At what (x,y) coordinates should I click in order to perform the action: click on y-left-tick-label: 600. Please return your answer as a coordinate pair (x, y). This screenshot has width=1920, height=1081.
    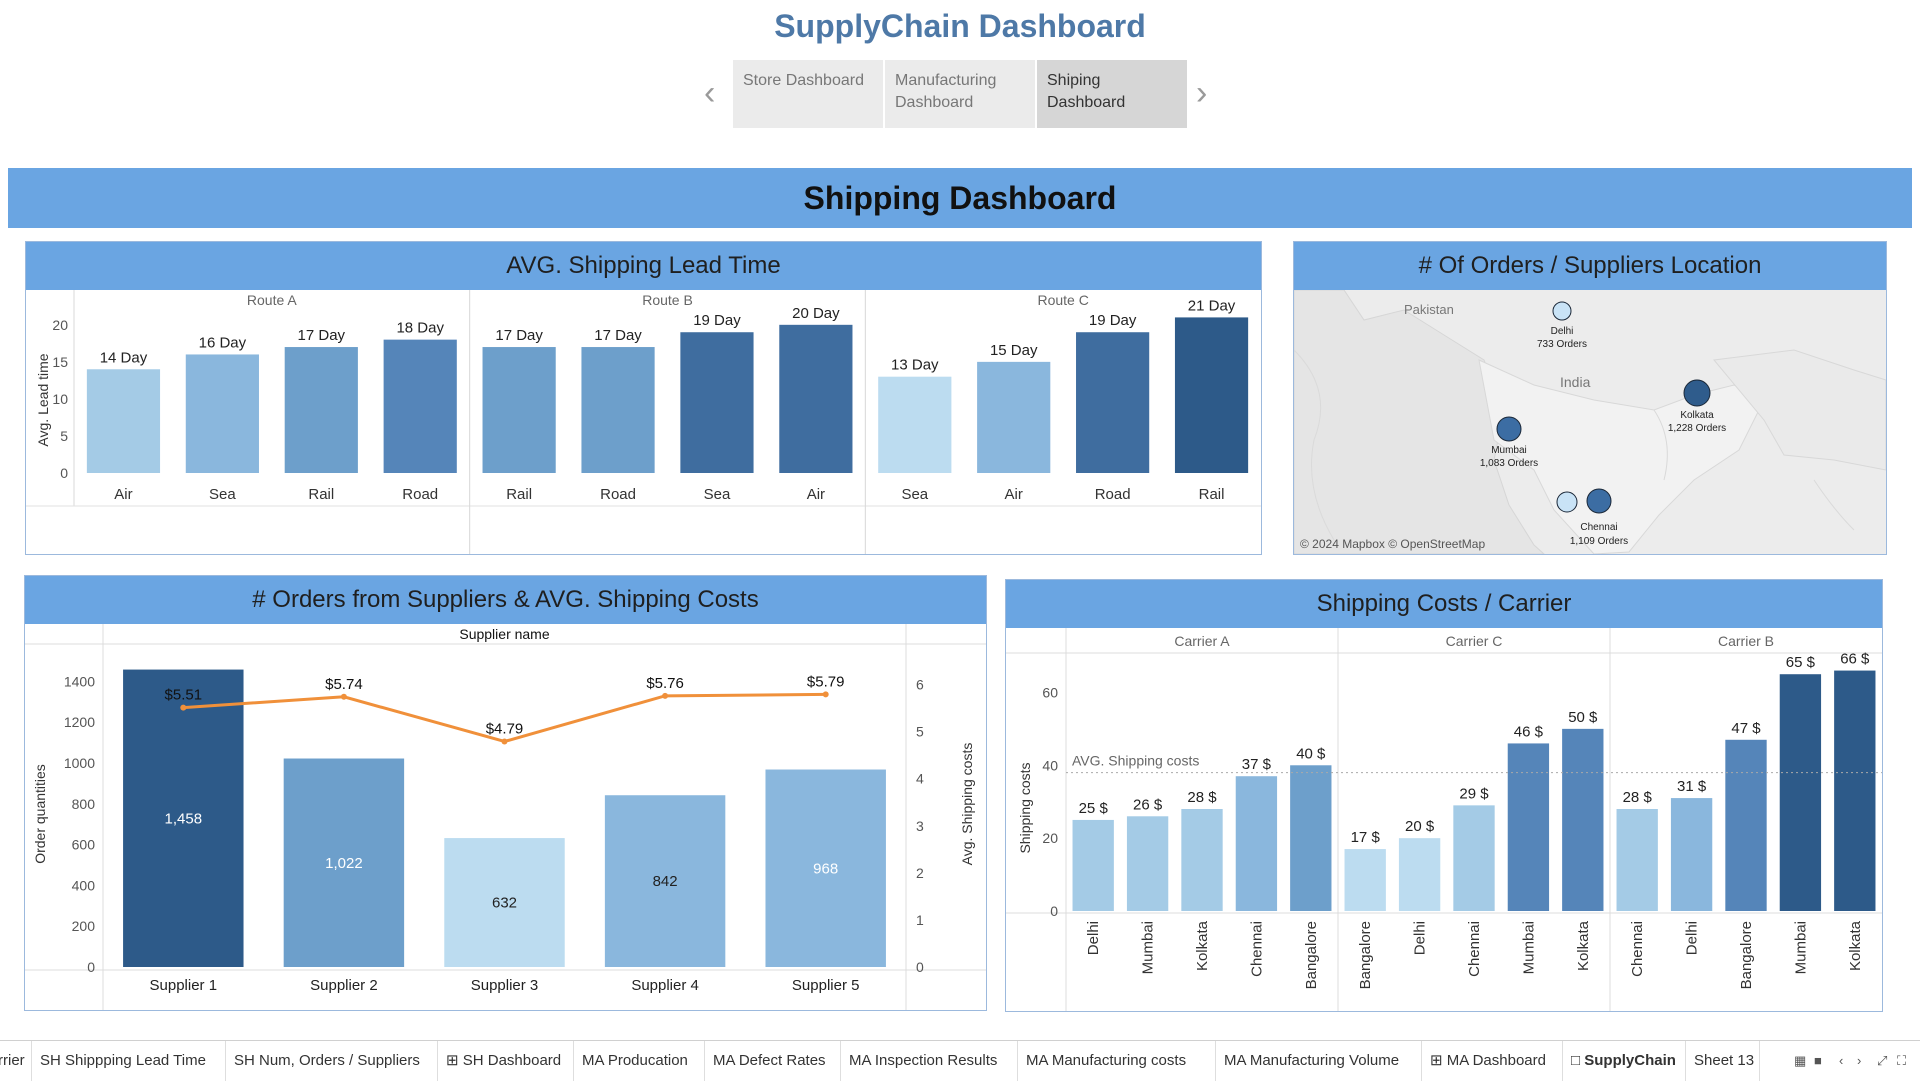
    Looking at the image, I should click on (84, 845).